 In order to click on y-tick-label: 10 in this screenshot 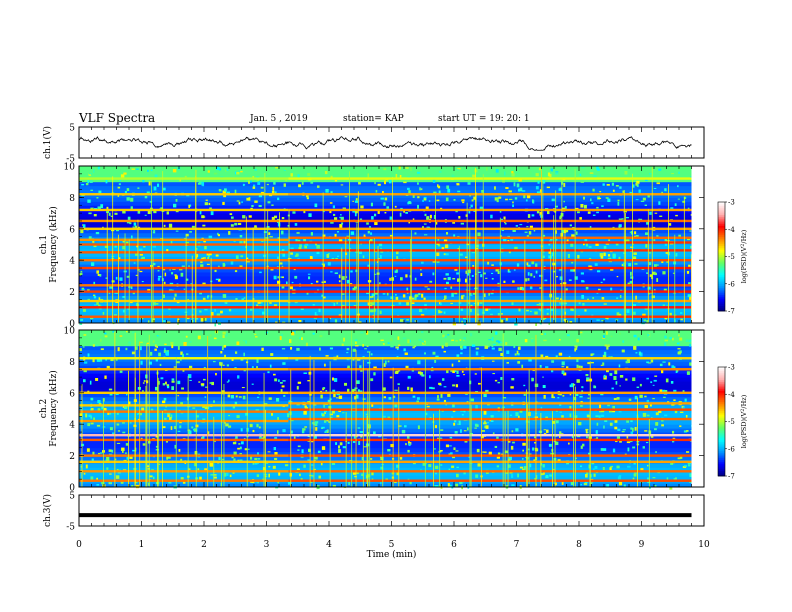, I will do `click(70, 332)`.